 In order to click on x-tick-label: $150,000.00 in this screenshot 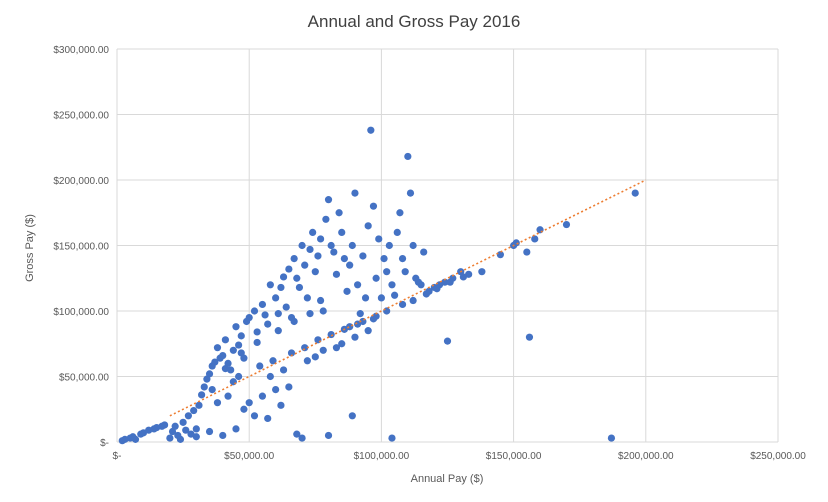, I will do `click(514, 456)`.